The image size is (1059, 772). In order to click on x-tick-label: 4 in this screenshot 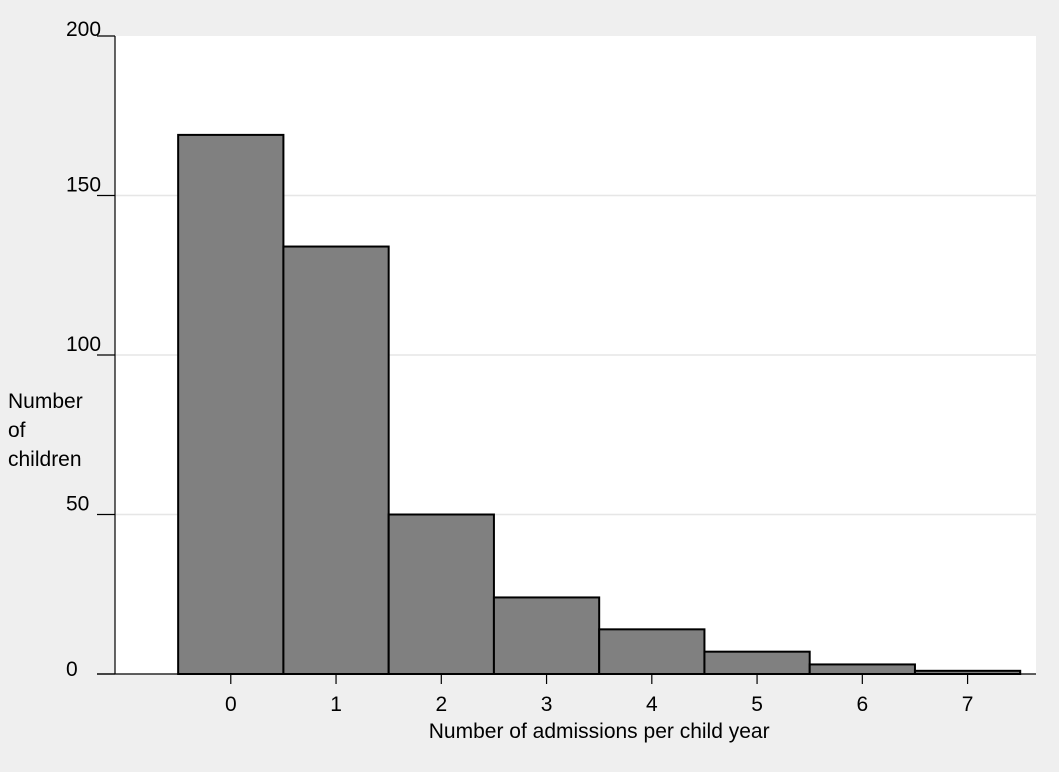, I will do `click(652, 704)`.